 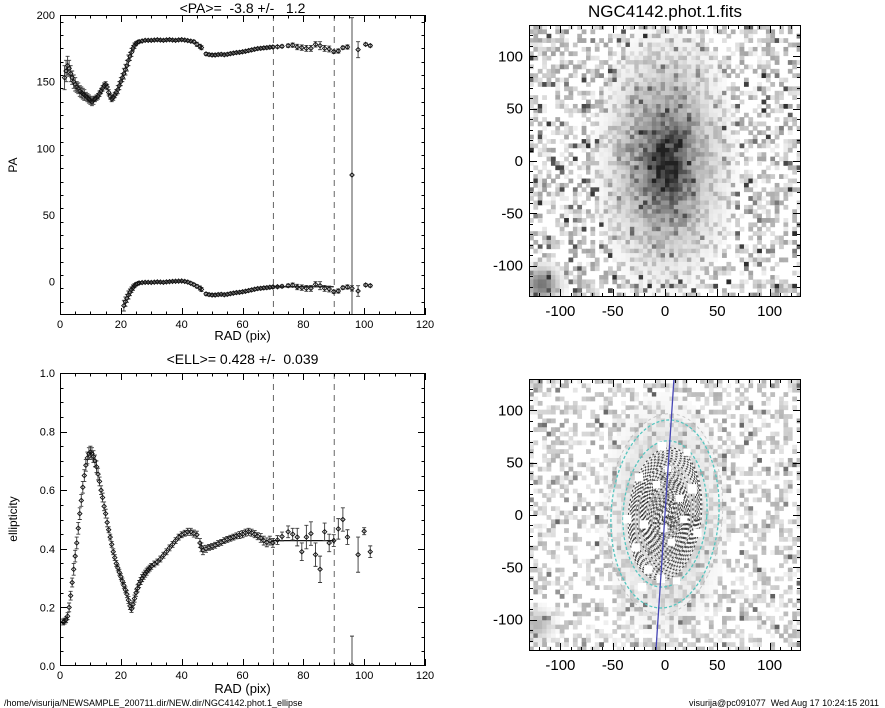 What do you see at coordinates (13, 165) in the screenshot?
I see `pa-y-axis-label: PA` at bounding box center [13, 165].